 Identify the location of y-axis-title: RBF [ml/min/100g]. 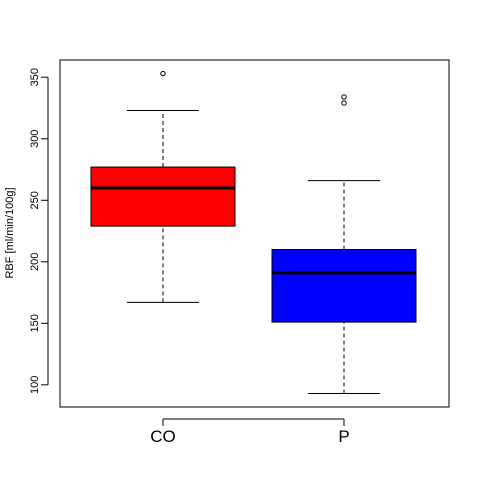
(10, 232).